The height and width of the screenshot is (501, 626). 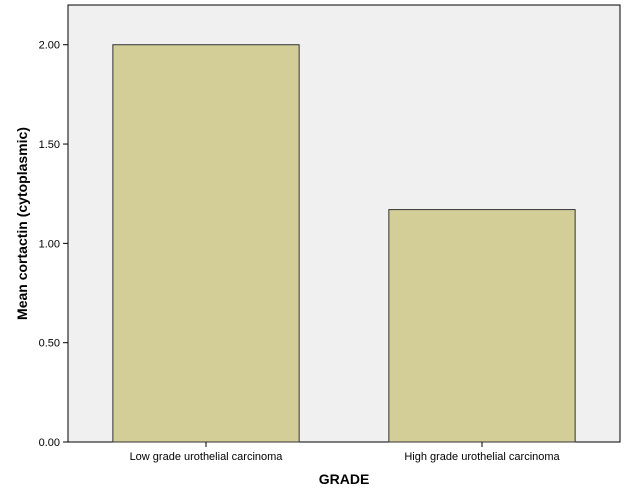 What do you see at coordinates (344, 479) in the screenshot?
I see `x-axis-title: GRADE` at bounding box center [344, 479].